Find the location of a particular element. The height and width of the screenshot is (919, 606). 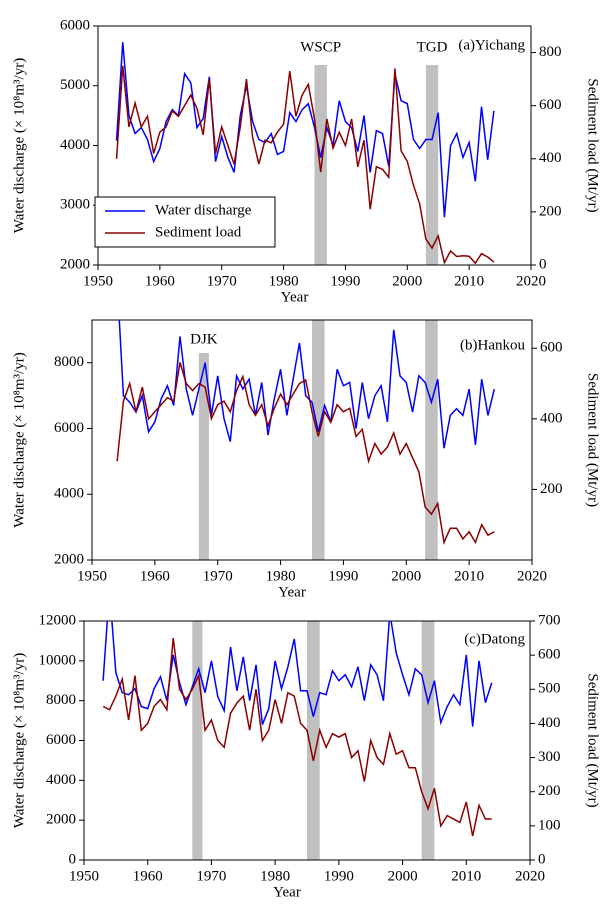

y-tick-label: 3000 is located at coordinates (75, 205).